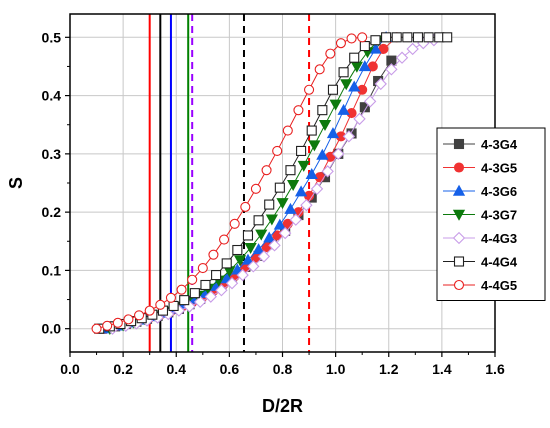  I want to click on x-axis-title: D/2R, so click(282, 406).